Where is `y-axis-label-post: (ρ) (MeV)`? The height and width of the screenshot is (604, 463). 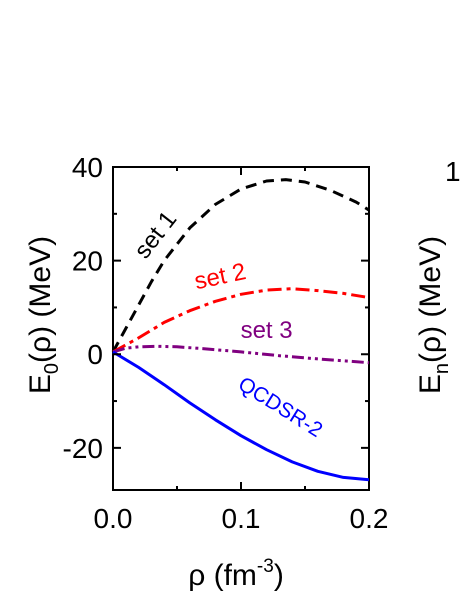 y-axis-label-post: (ρ) (MeV) is located at coordinates (40, 299).